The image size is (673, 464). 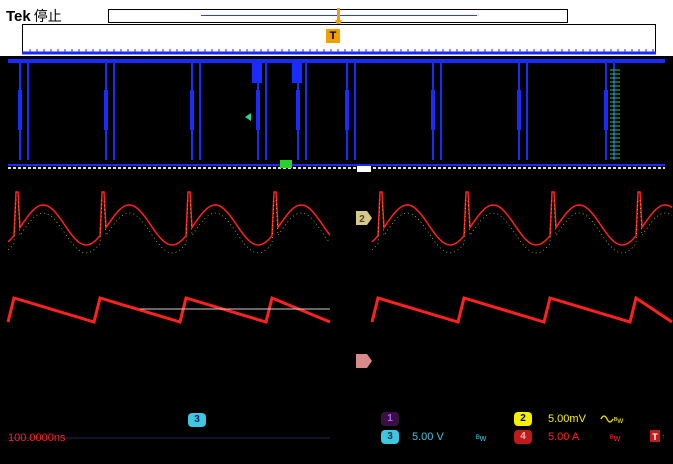 I want to click on ch2-coupling-icon: ᴮw, so click(x=611, y=420).